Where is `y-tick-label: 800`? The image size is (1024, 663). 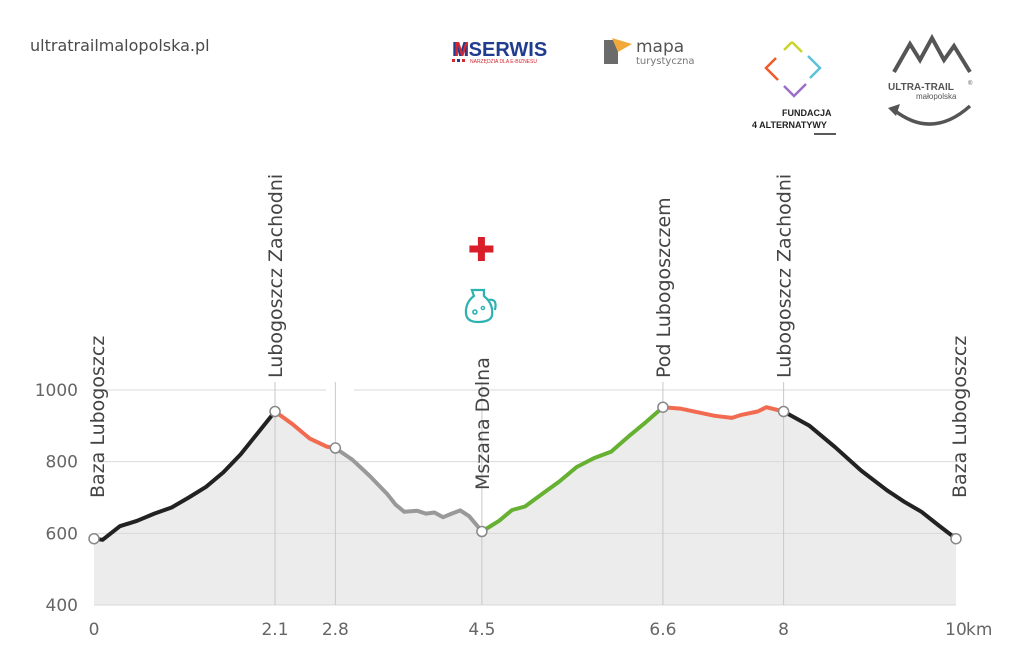 y-tick-label: 800 is located at coordinates (62, 463).